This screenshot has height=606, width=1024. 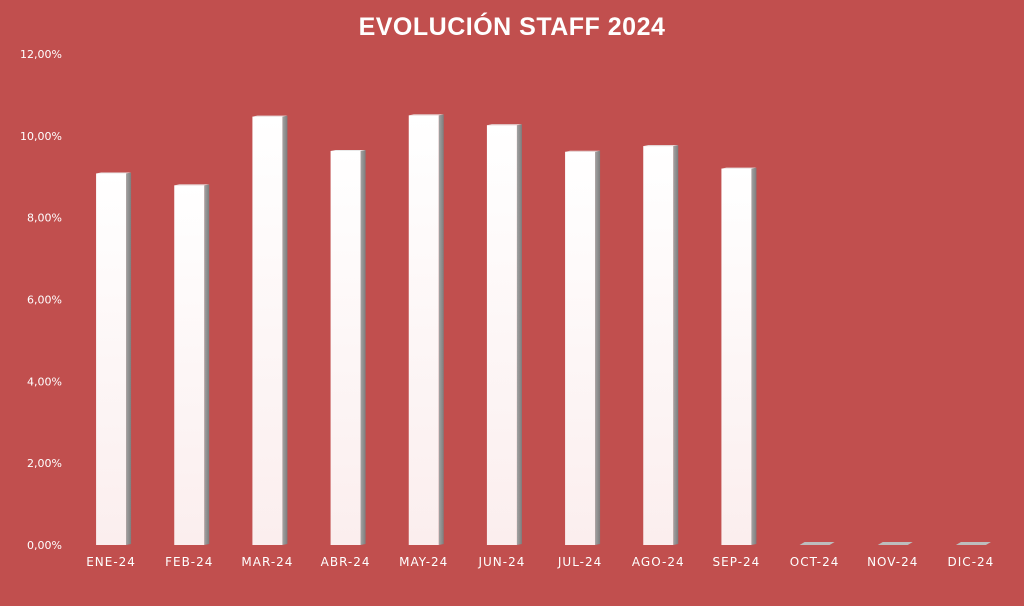 What do you see at coordinates (815, 562) in the screenshot?
I see `x-tick-label: OCT-24` at bounding box center [815, 562].